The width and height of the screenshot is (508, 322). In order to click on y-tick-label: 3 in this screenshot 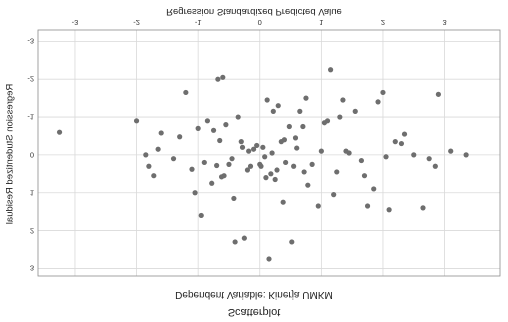, I will do `click(31, 268)`.